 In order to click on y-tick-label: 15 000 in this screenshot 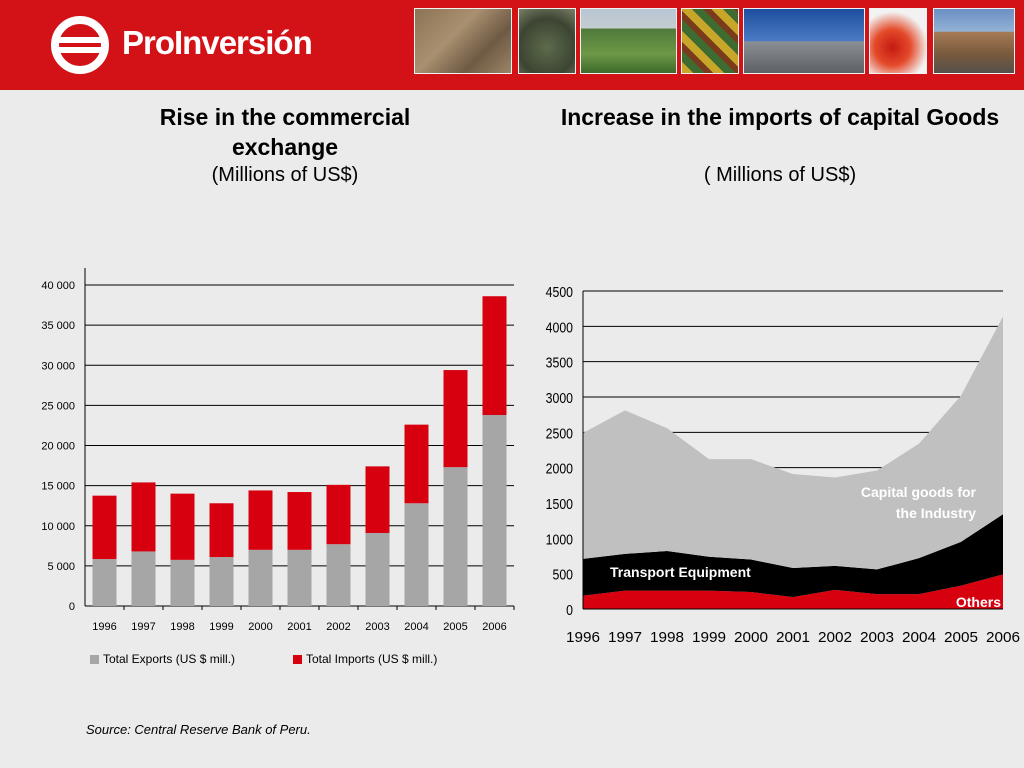, I will do `click(58, 487)`.